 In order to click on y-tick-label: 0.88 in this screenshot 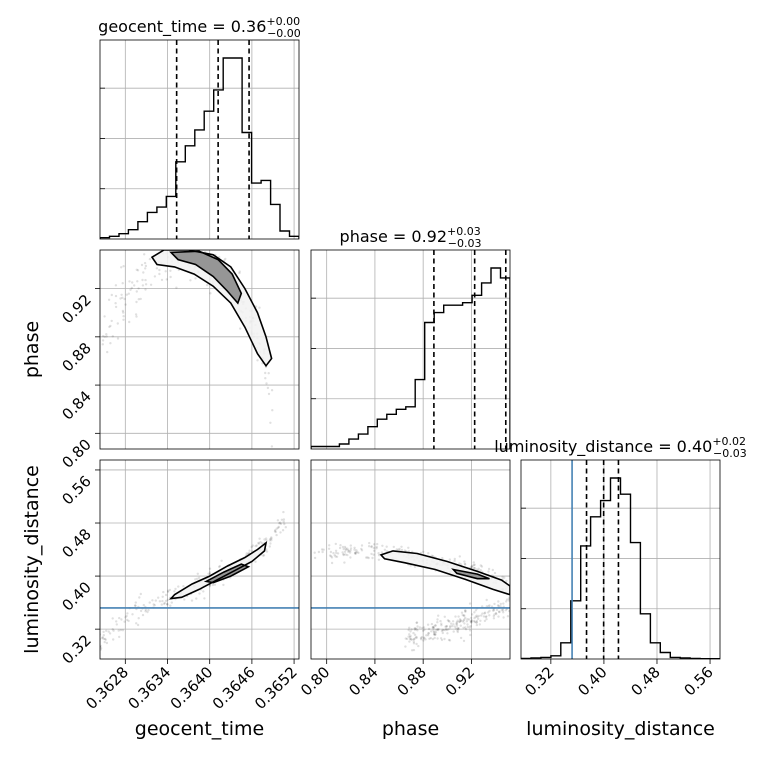, I will do `click(76, 357)`.